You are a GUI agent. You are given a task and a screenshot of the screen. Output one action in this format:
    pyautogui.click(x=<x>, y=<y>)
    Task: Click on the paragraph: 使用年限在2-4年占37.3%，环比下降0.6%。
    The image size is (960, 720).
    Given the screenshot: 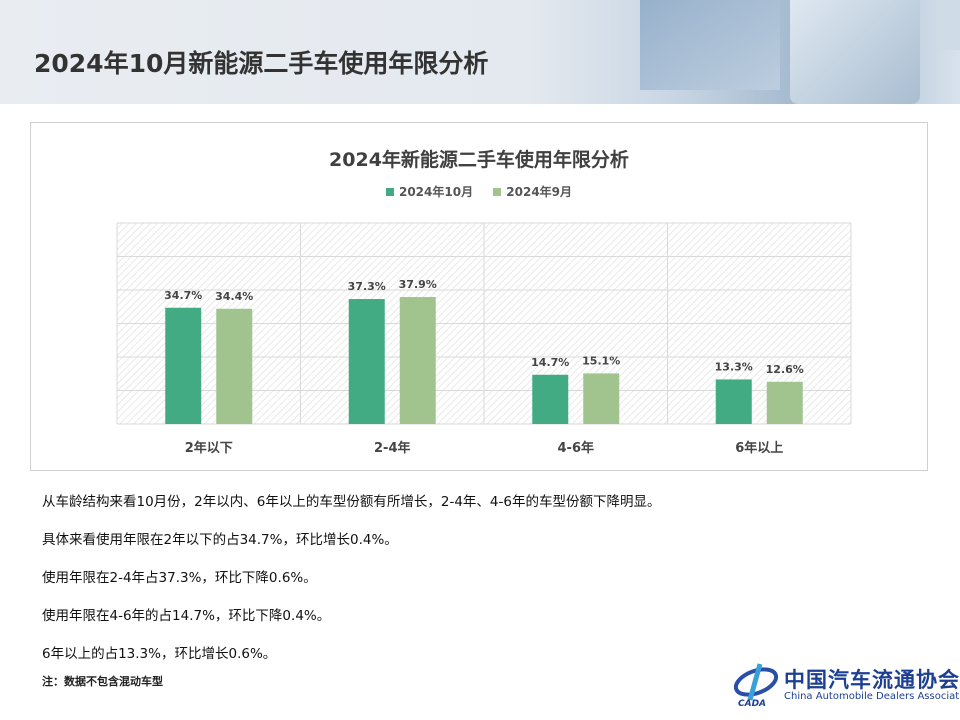 What is the action you would take?
    pyautogui.click(x=179, y=578)
    